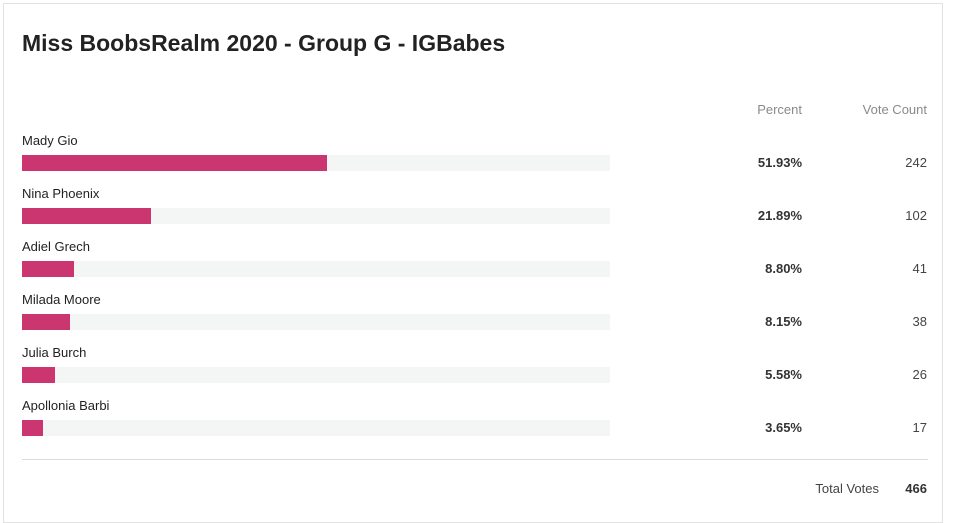 The image size is (956, 523). What do you see at coordinates (779, 215) in the screenshot?
I see `percent-value: 21.89%` at bounding box center [779, 215].